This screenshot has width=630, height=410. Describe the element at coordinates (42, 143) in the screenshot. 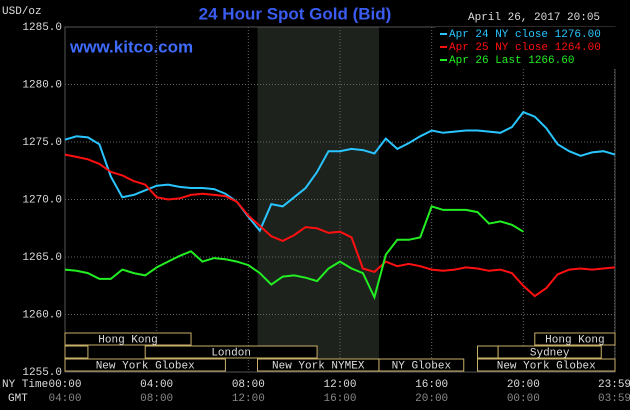

I see `y-tick-label: 1275.0` at that location.